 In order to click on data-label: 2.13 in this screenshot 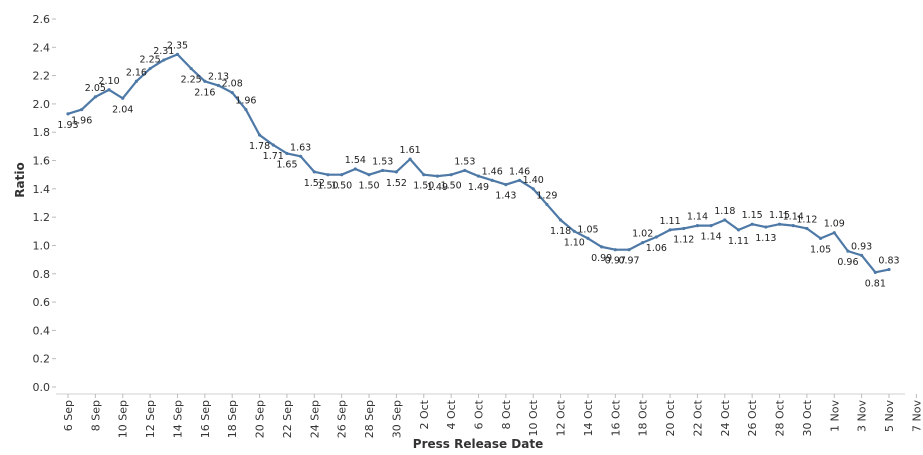, I will do `click(218, 77)`.